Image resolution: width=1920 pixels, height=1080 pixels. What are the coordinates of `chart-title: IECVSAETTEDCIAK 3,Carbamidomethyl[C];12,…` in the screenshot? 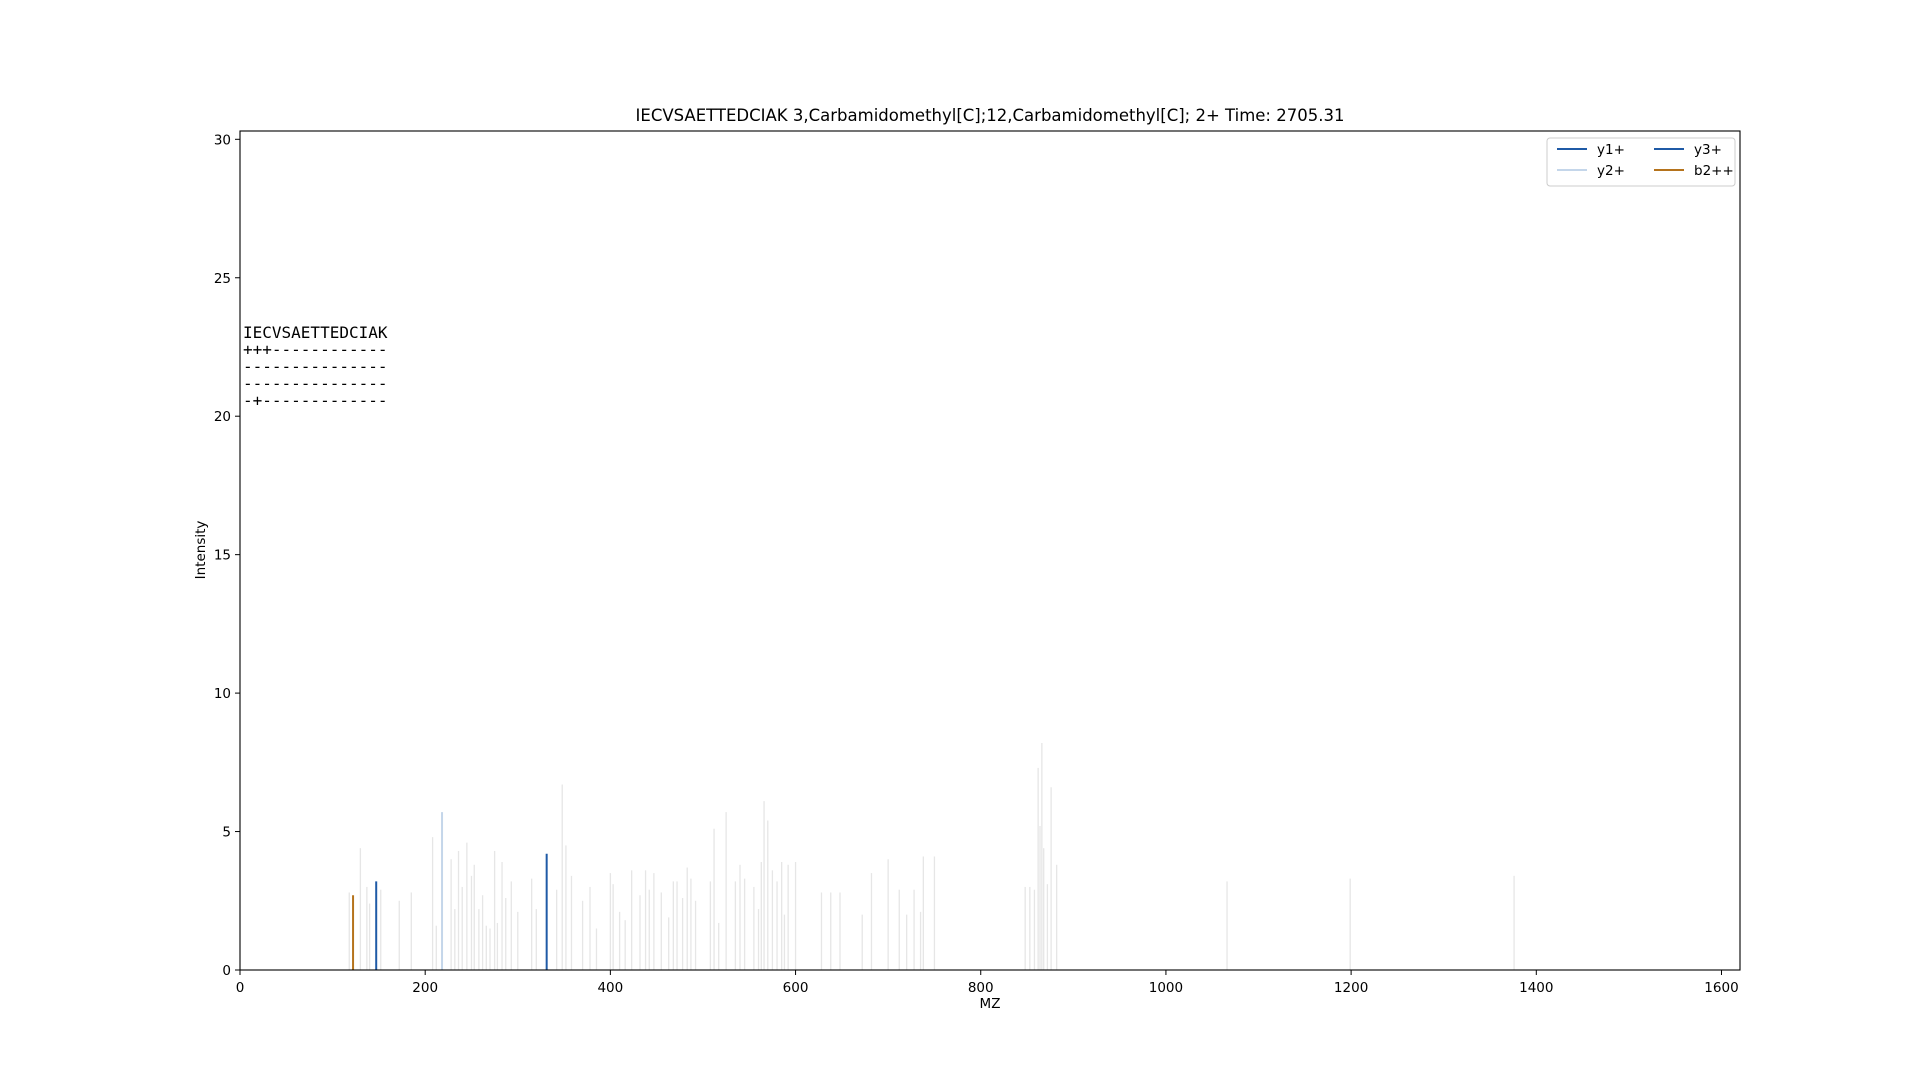 It's located at (990, 115).